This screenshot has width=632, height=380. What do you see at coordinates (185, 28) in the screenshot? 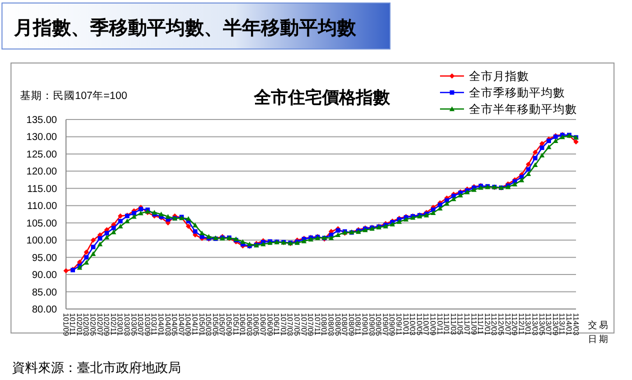
I see `chart-title: 月指數、季移動平均數、半年移動平均數` at bounding box center [185, 28].